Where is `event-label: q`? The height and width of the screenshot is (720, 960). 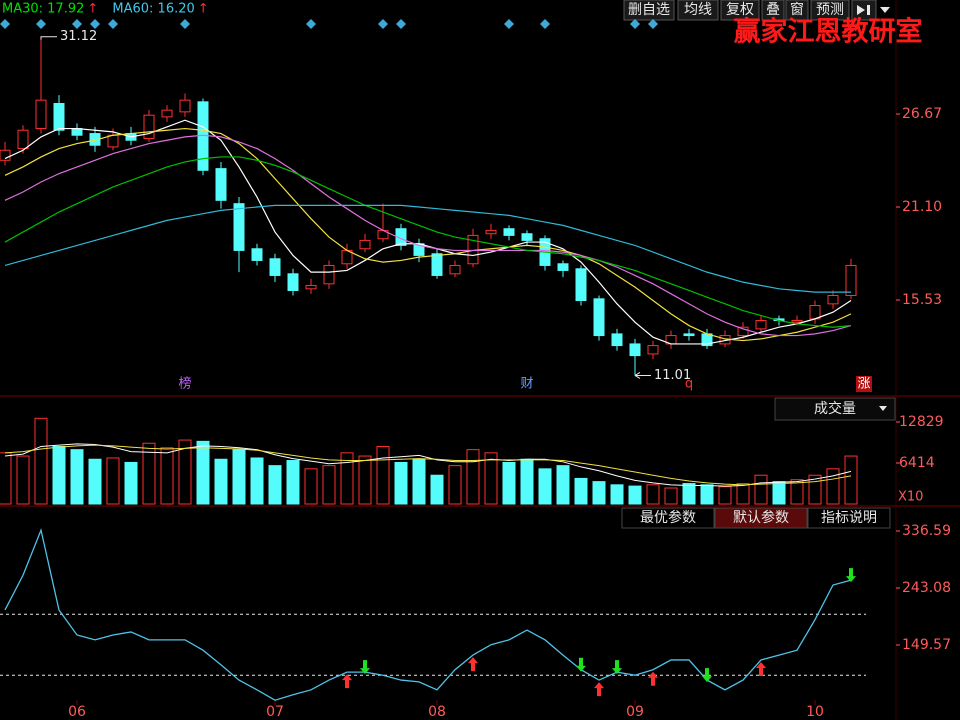
event-label: q is located at coordinates (689, 384).